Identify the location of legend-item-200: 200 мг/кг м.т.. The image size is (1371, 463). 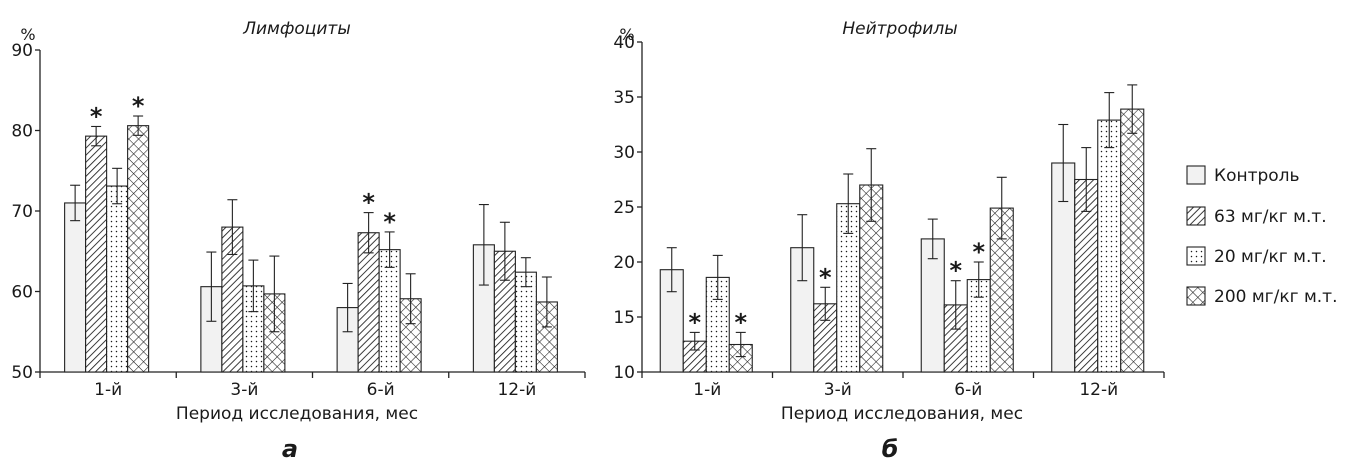
(1261, 296).